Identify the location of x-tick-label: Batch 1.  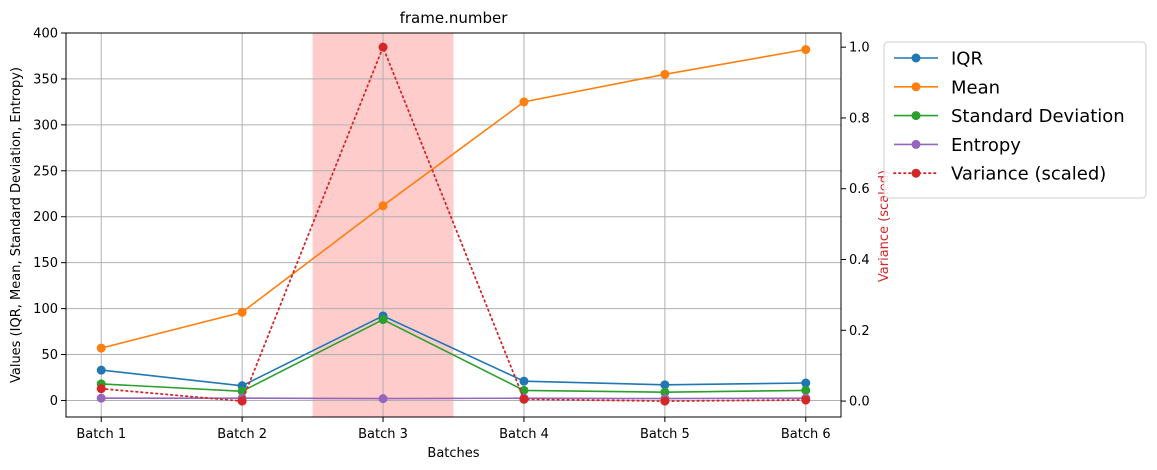
(101, 434).